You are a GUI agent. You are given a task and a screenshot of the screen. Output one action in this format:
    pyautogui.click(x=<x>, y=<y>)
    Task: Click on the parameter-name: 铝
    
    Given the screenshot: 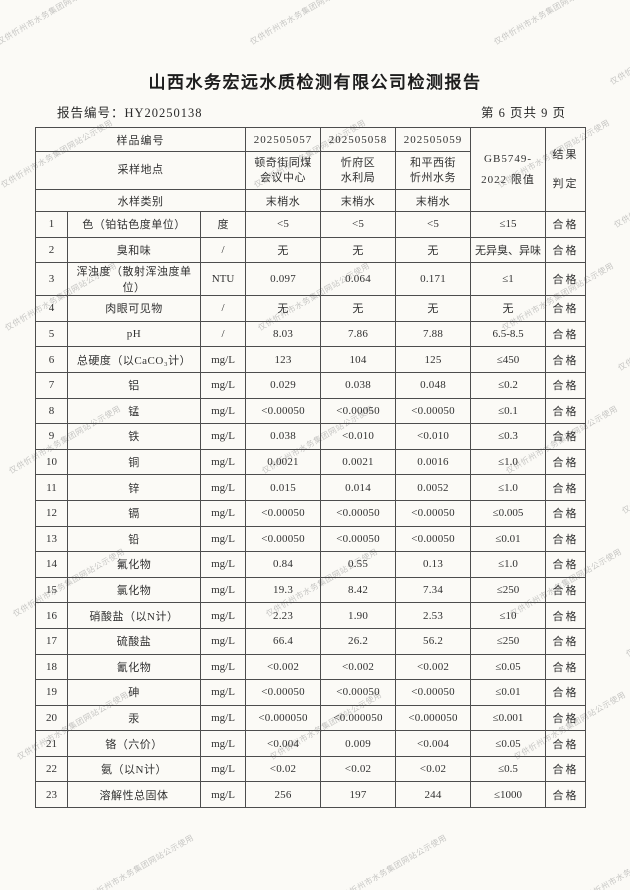 What is the action you would take?
    pyautogui.click(x=134, y=385)
    